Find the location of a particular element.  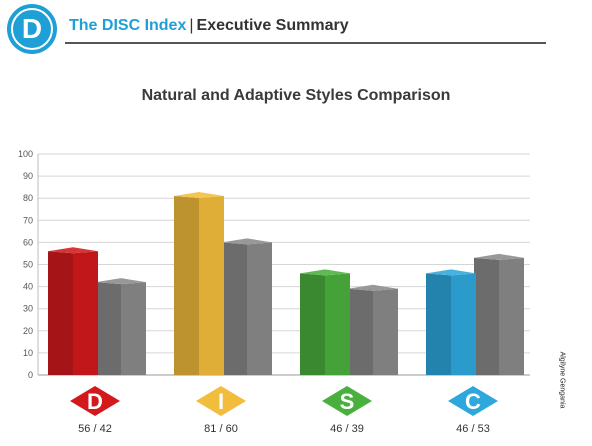

watermark: Algilyne Gengania is located at coordinates (562, 380).